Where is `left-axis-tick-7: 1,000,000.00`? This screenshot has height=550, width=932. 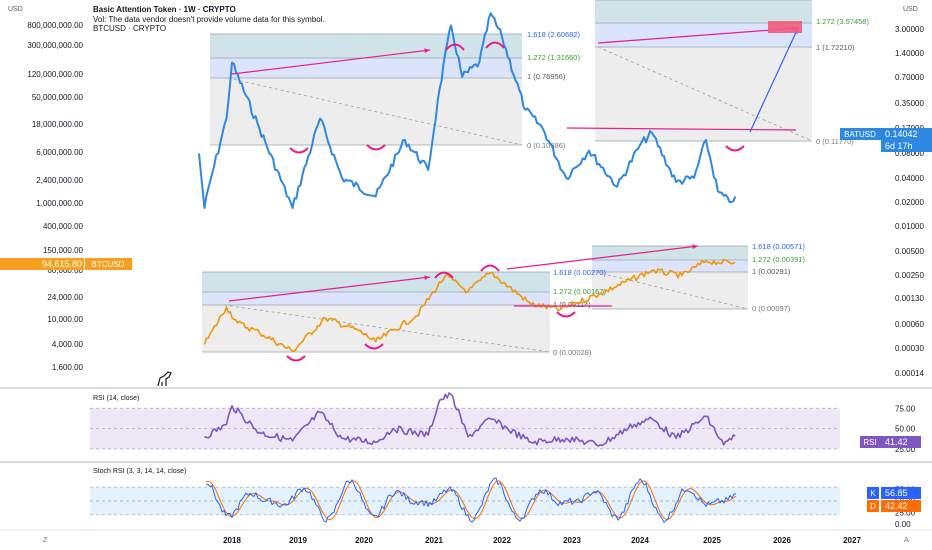
left-axis-tick-7: 1,000,000.00 is located at coordinates (59, 203).